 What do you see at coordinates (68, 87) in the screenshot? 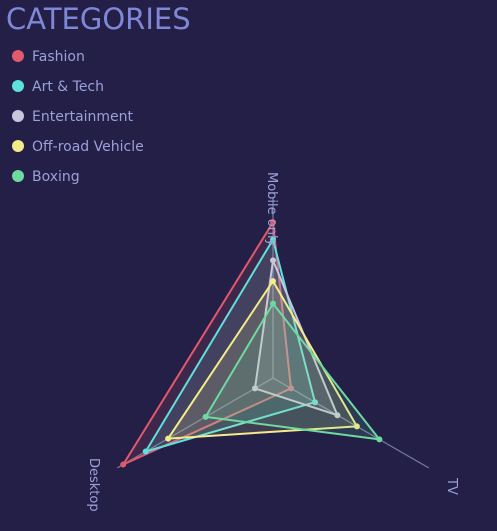
I see `legend-label-1: Art & Tech` at bounding box center [68, 87].